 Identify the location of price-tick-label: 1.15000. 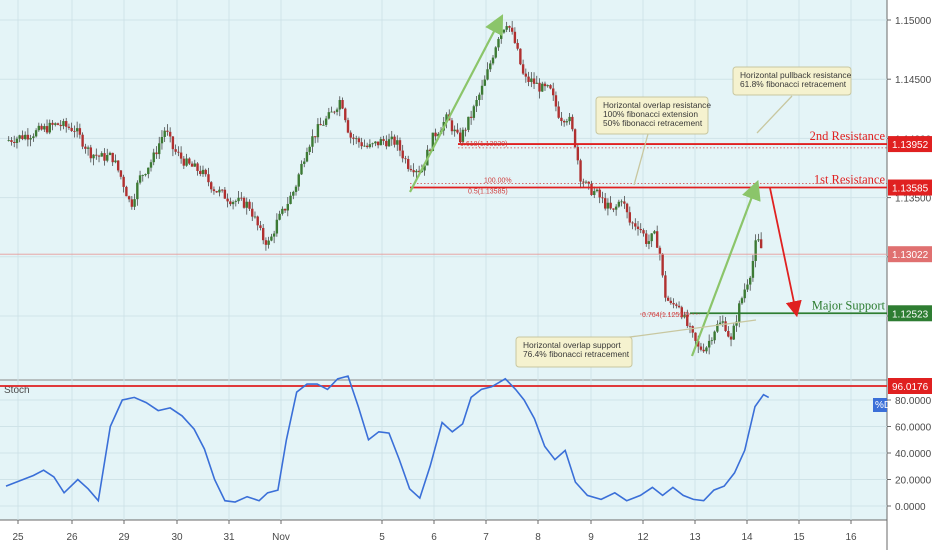
(913, 21).